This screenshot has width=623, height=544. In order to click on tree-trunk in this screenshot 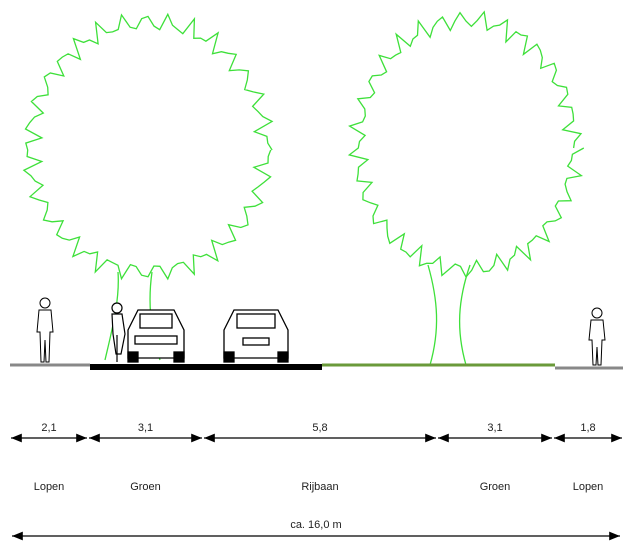, I will do `click(449, 315)`.